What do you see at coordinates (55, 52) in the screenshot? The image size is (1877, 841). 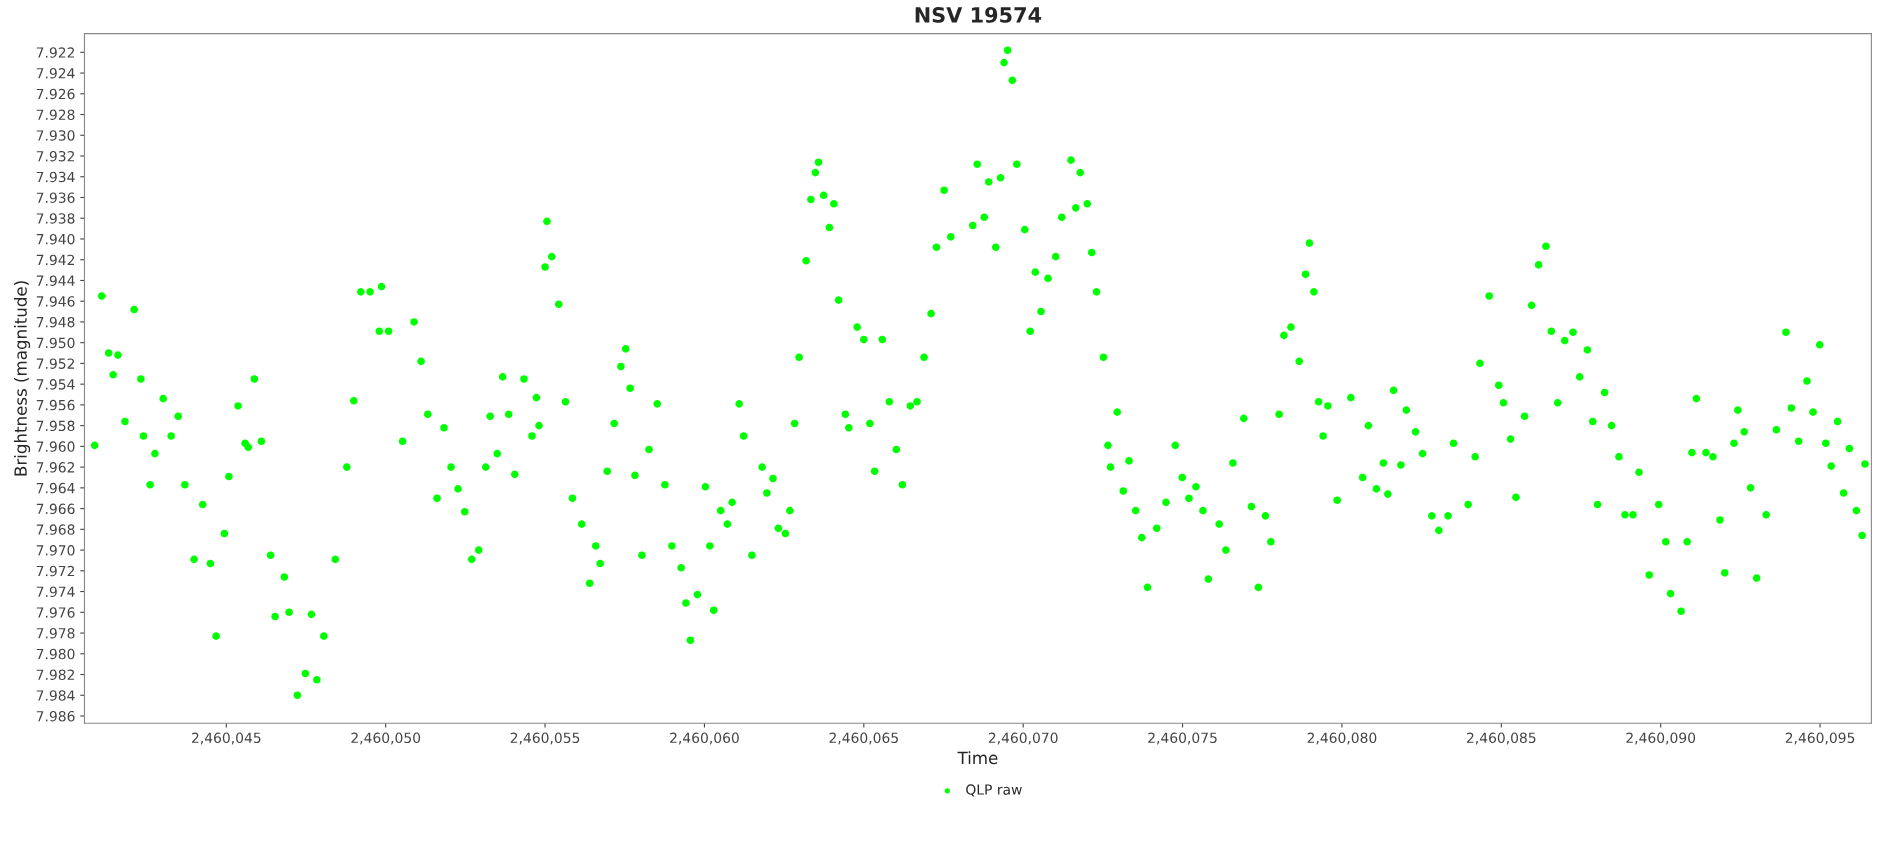 I see `y-tick-label: 7.922` at bounding box center [55, 52].